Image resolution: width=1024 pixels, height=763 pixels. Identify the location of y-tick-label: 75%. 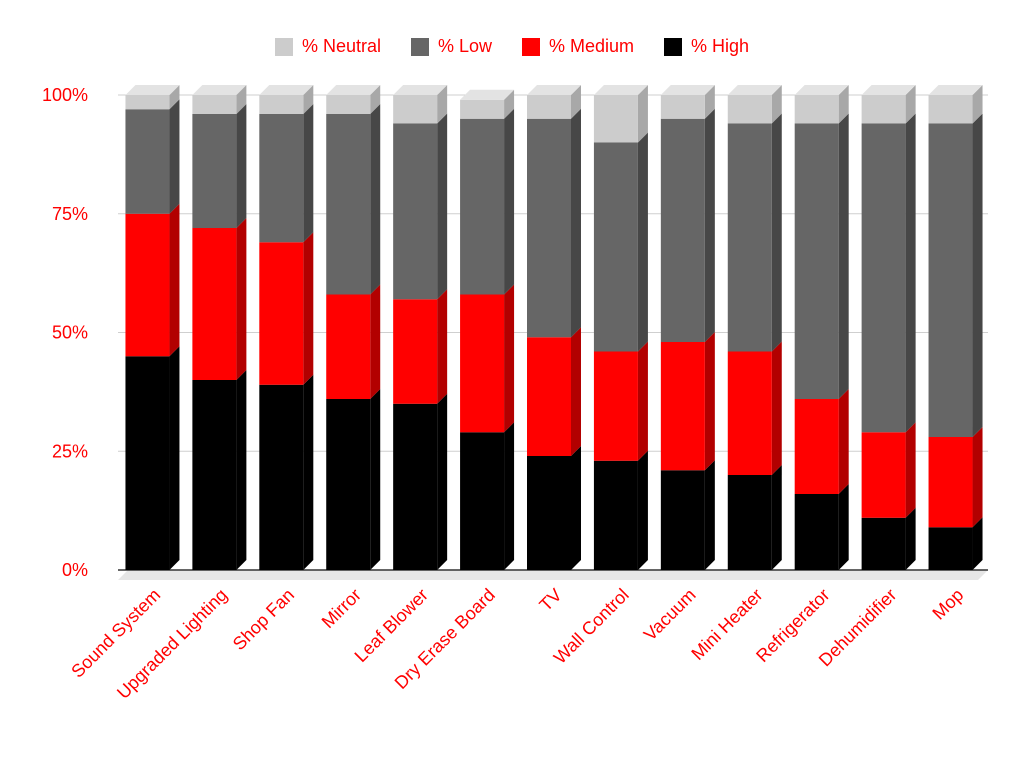
(70, 214).